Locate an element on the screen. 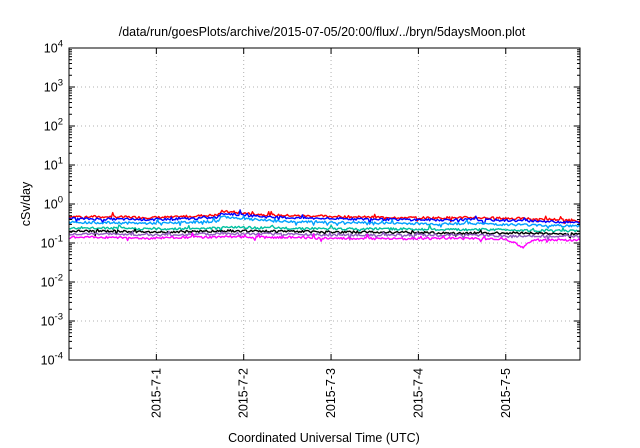  y-tick-label: 10⁻⁴ is located at coordinates (52, 359).